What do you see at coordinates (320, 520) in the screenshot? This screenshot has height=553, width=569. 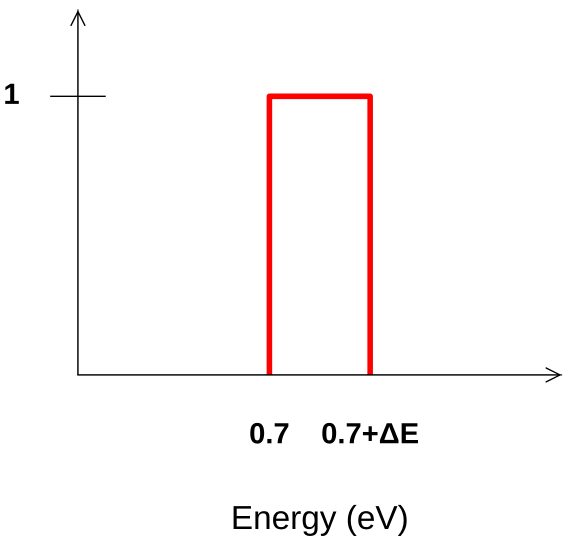 I see `x-axis-title: Energy (eV)` at bounding box center [320, 520].